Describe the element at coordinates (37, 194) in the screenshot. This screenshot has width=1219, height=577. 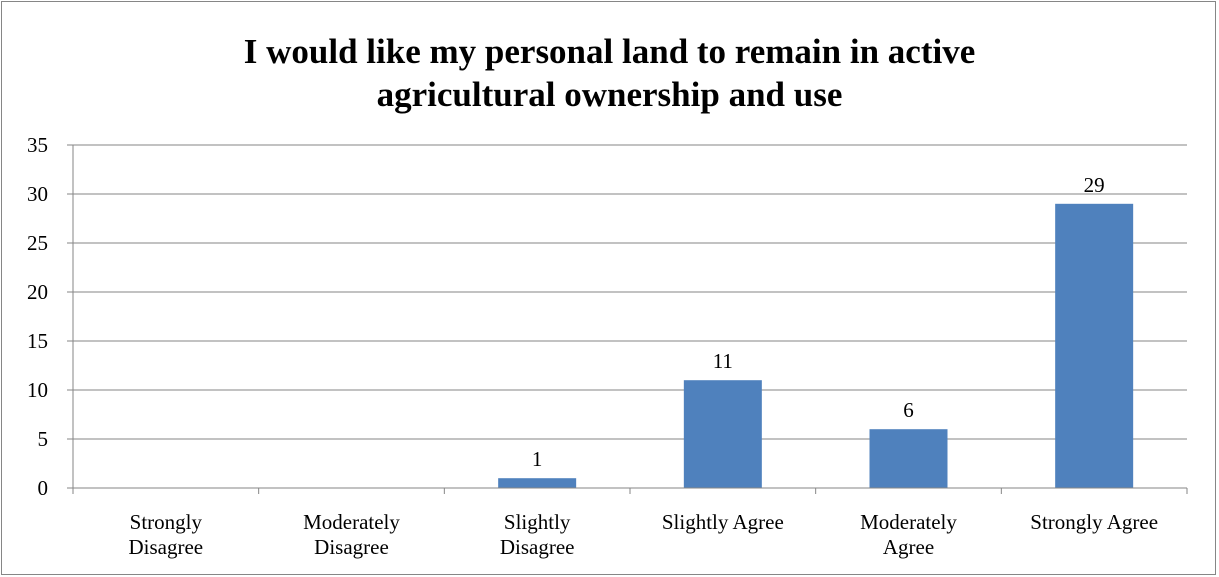
I see `y-tick-label: 30` at that location.